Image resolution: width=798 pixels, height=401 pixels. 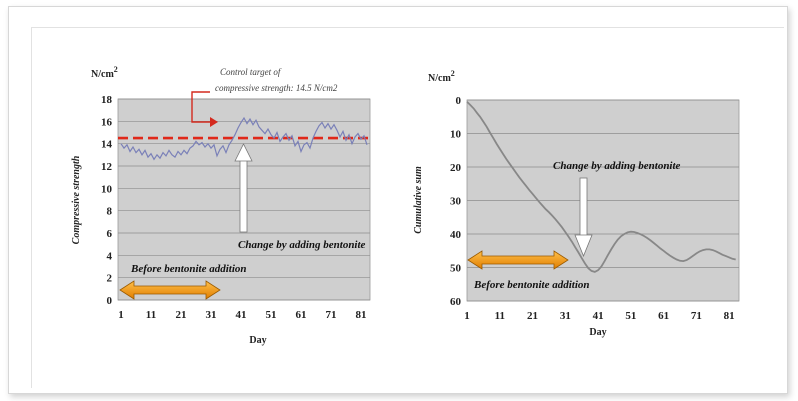 What do you see at coordinates (441, 76) in the screenshot?
I see `right-unit-label: N/cm2` at bounding box center [441, 76].